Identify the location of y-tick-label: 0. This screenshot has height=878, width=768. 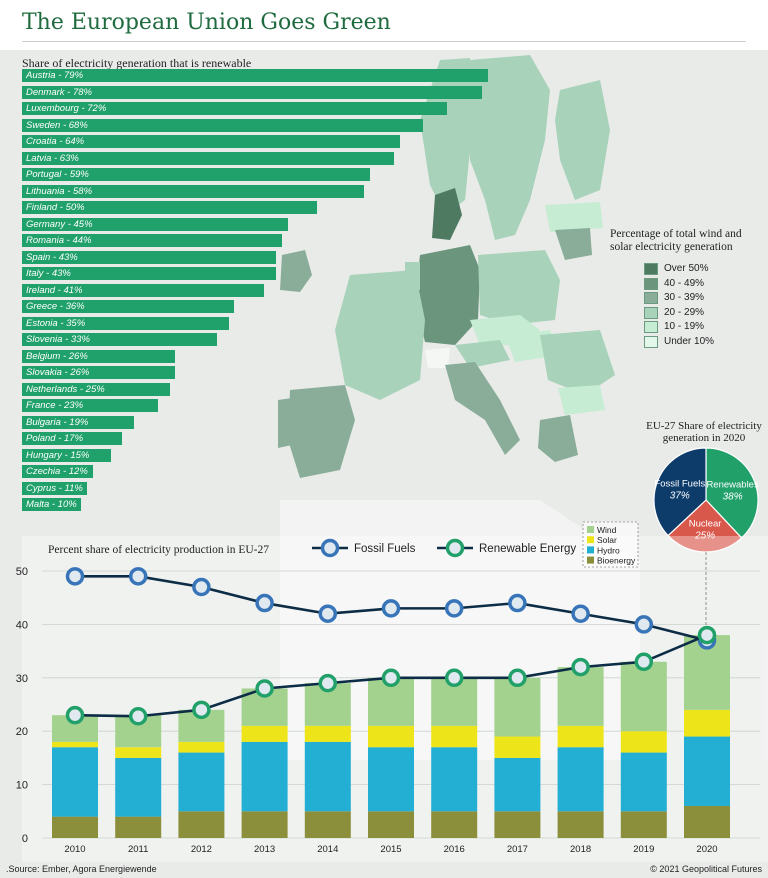
(25, 839).